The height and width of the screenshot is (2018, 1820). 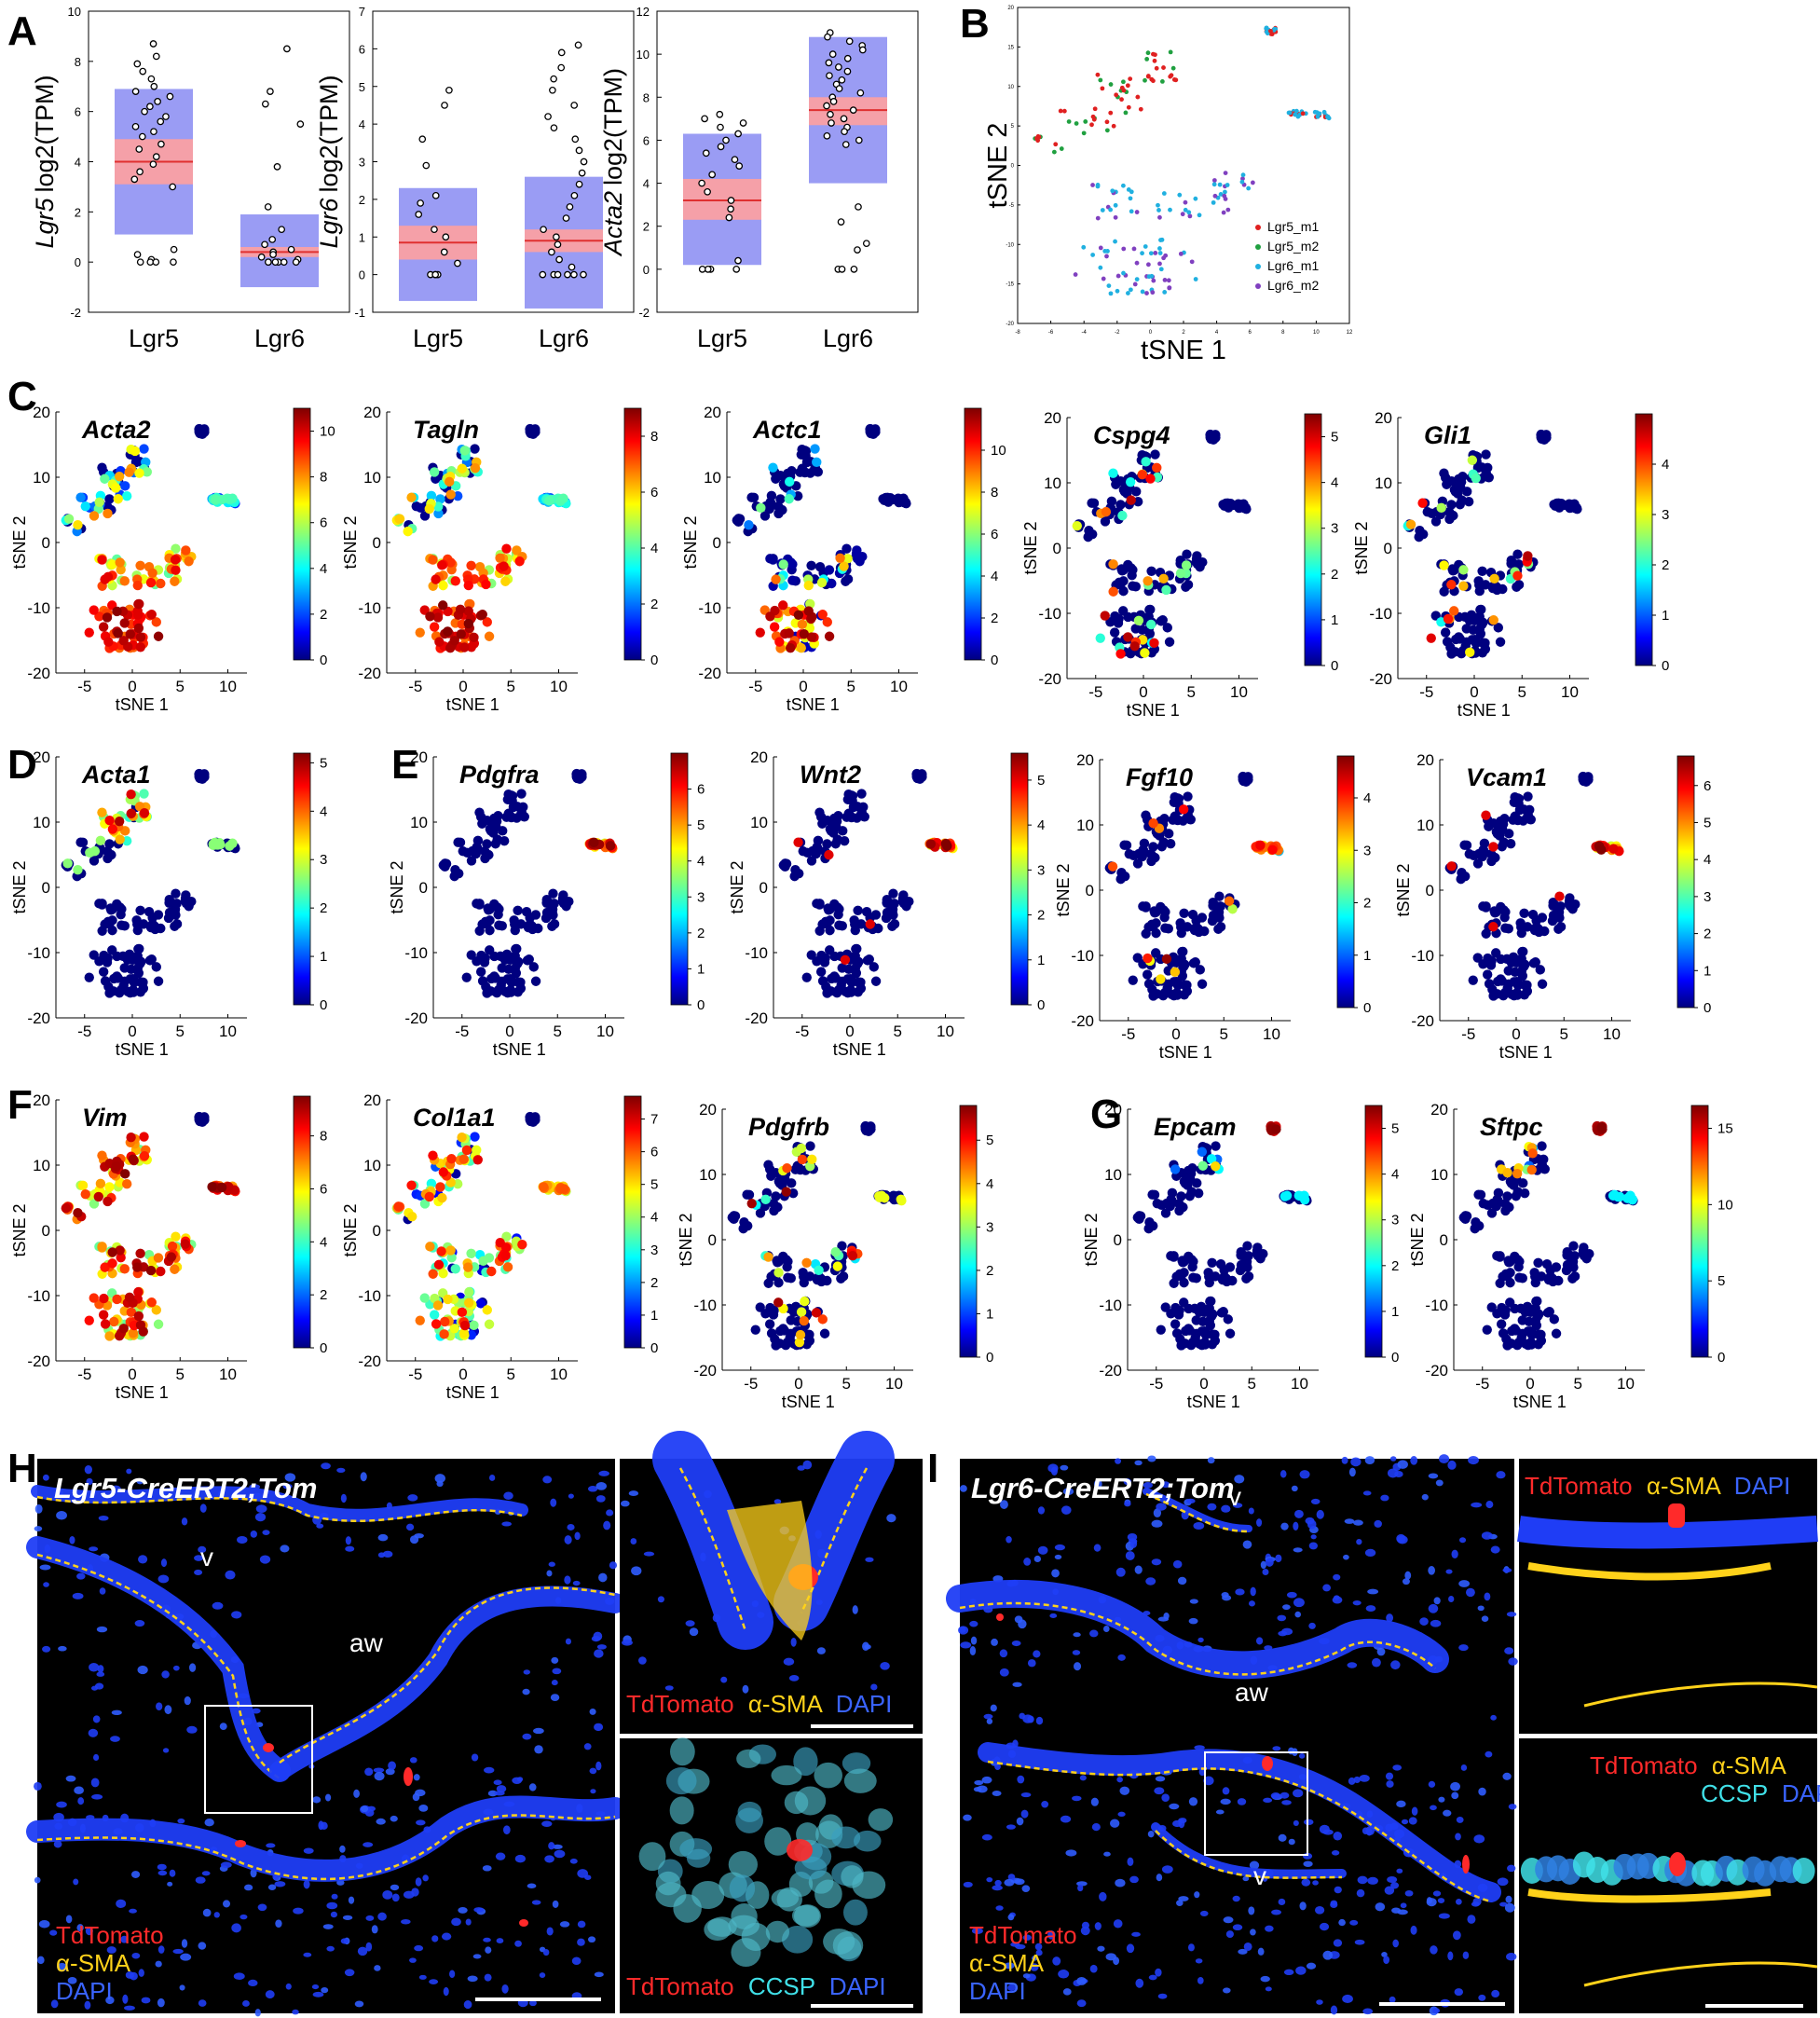 I want to click on y-tick-label: 1, so click(x=362, y=237).